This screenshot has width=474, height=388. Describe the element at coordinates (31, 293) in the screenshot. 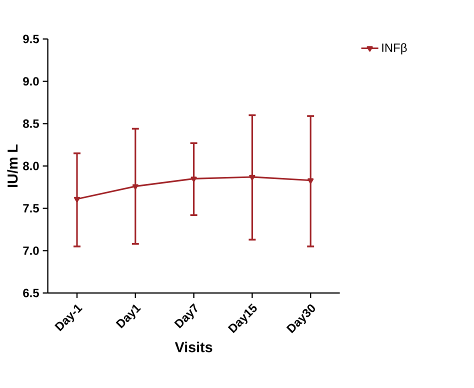

I see `y-tick-label: 6.5` at that location.